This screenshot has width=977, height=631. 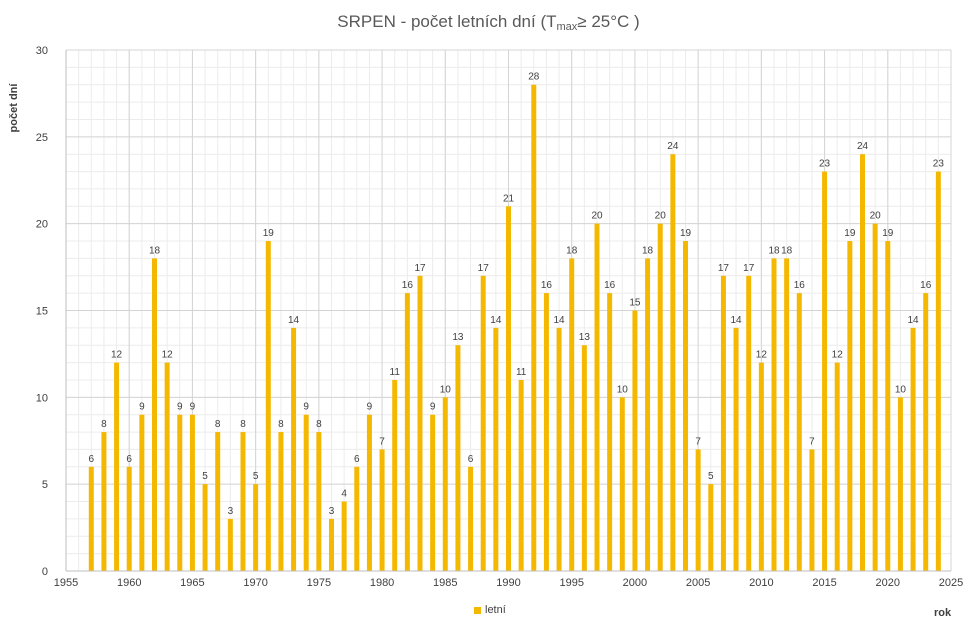 I want to click on x-tick-label: 1970, so click(x=255, y=583).